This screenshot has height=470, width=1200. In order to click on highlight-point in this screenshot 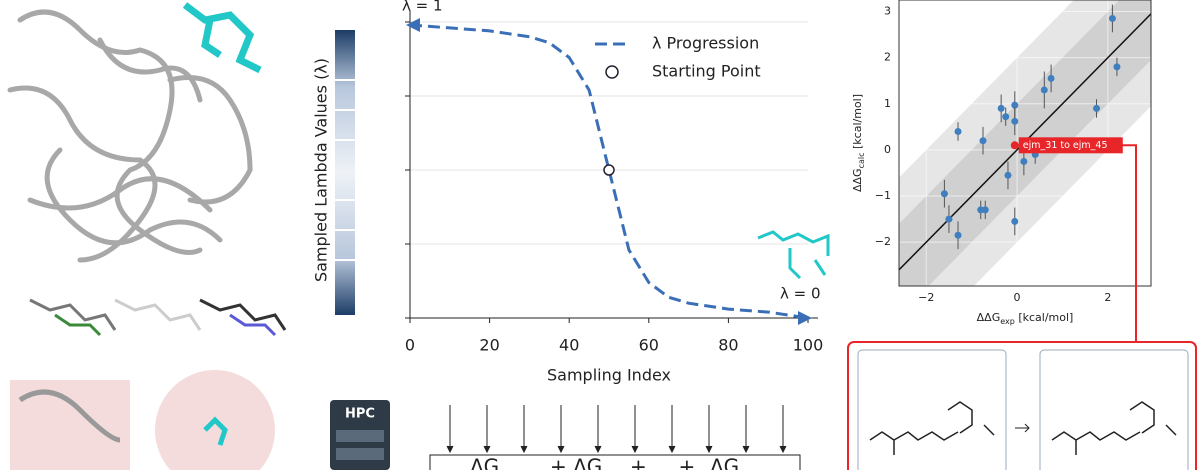, I will do `click(1014, 145)`.